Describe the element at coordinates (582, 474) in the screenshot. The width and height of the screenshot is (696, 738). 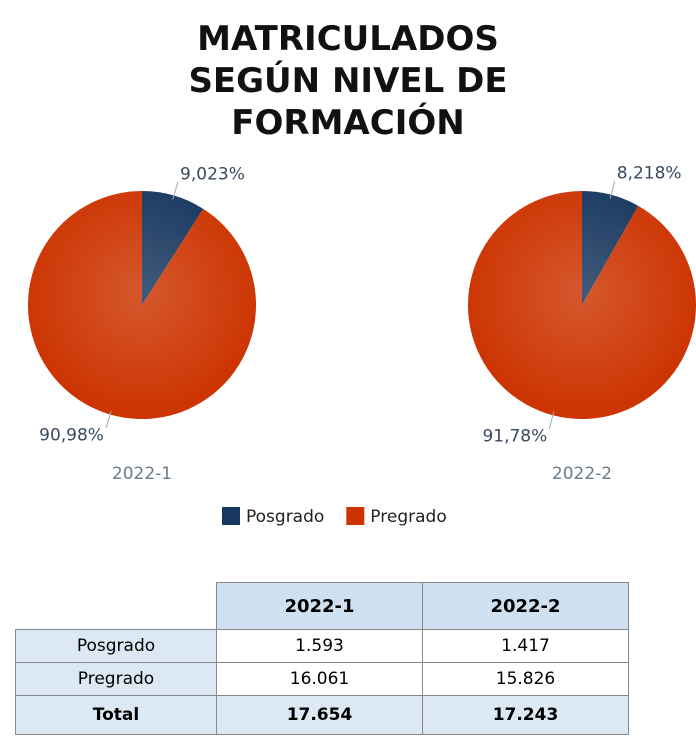
I see `pie-subtitle: 2022-2` at that location.